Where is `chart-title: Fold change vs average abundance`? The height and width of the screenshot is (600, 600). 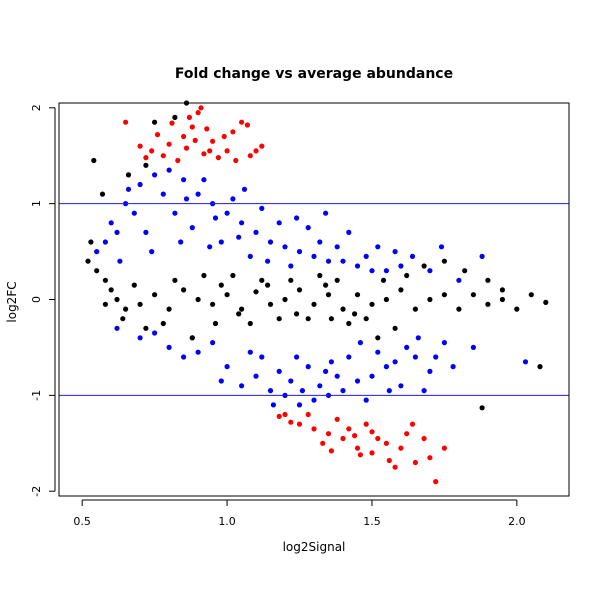
chart-title: Fold change vs average abundance is located at coordinates (314, 74).